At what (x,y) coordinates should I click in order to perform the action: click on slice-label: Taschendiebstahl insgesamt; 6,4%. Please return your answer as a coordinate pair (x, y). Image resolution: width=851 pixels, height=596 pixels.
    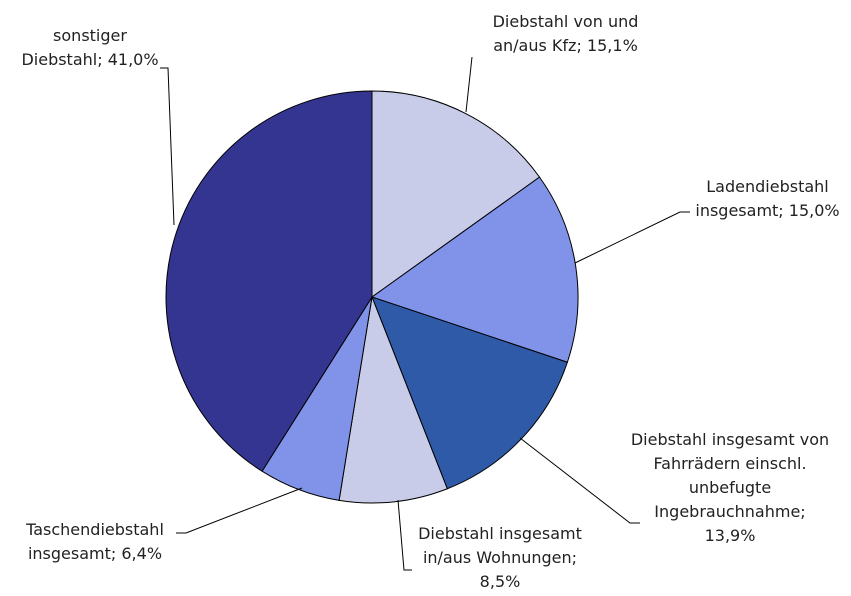
    Looking at the image, I should click on (95, 542).